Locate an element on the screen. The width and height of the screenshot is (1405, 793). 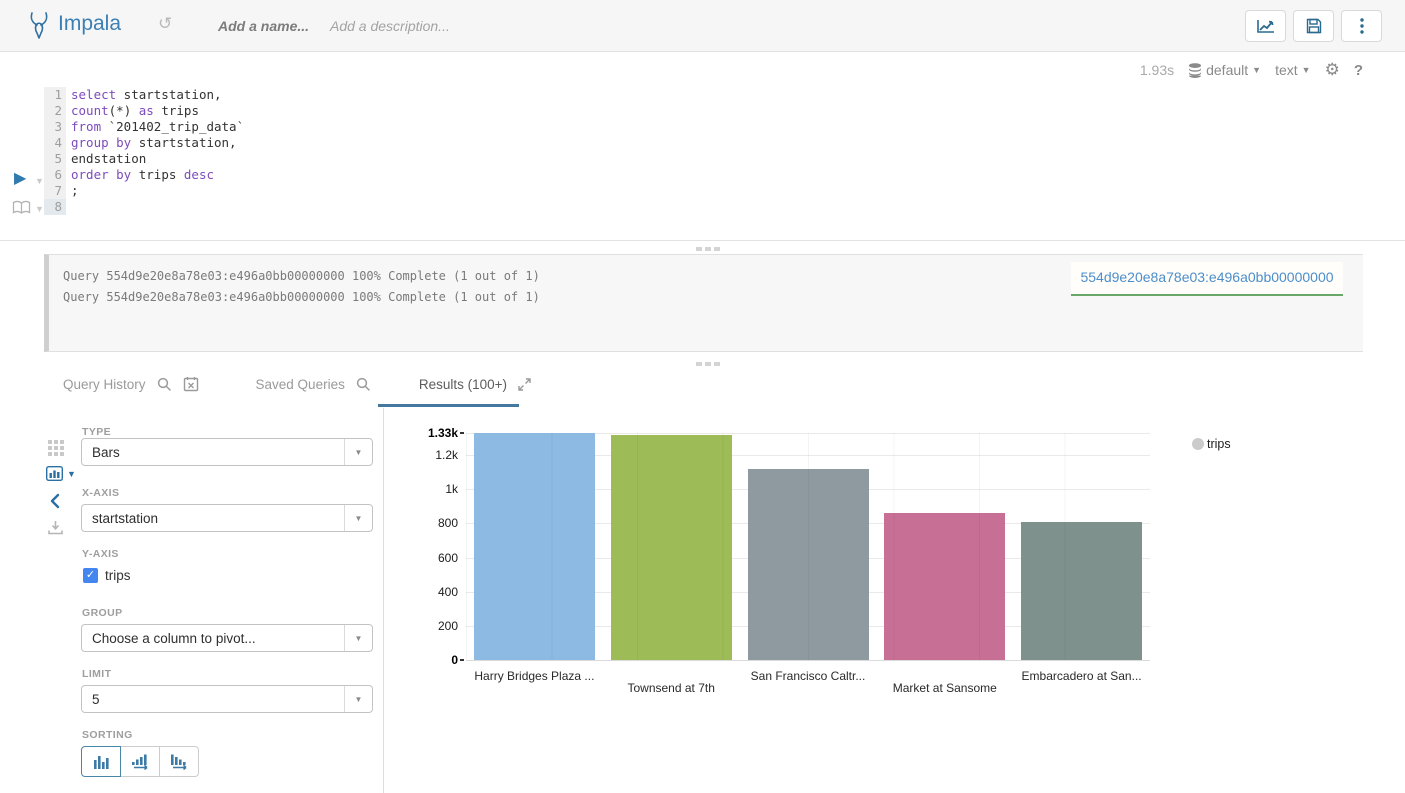
y-axis-tick-label: 1.2k is located at coordinates (446, 455).